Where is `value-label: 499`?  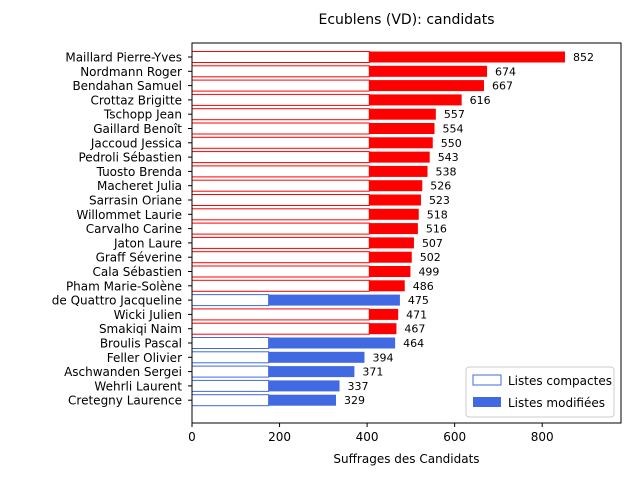 value-label: 499 is located at coordinates (428, 272).